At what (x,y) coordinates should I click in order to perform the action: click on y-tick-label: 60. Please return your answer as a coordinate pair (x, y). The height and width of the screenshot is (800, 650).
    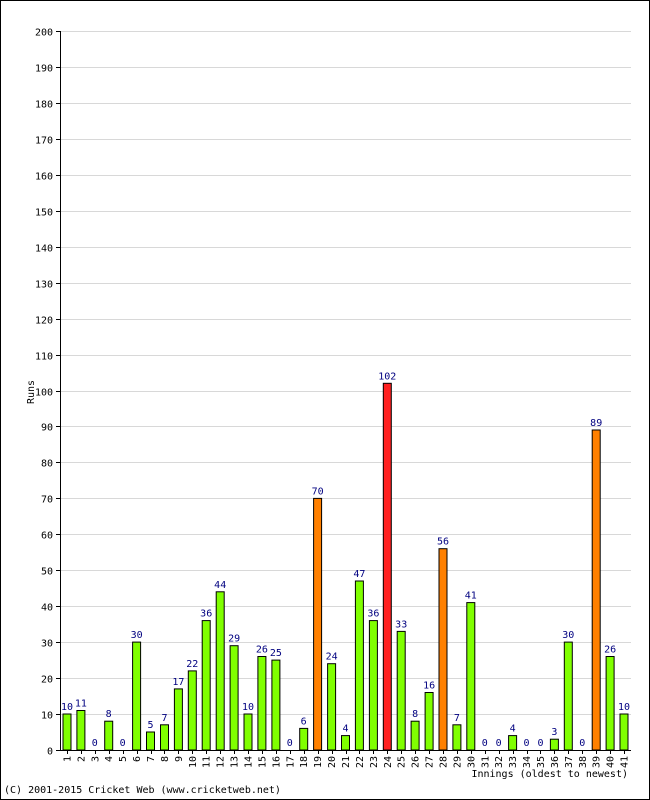
    Looking at the image, I should click on (47, 536).